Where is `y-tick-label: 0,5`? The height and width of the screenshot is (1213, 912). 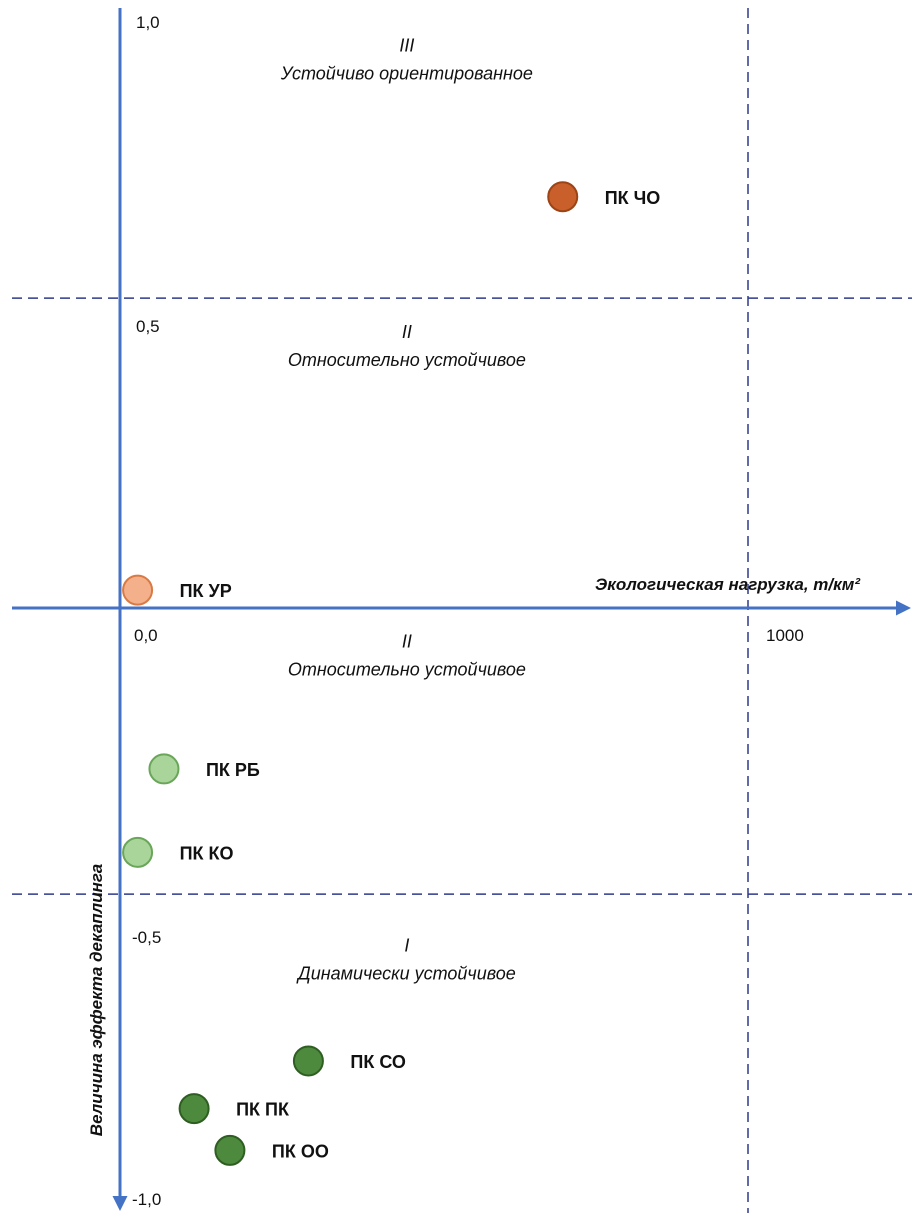
y-tick-label: 0,5 is located at coordinates (148, 326).